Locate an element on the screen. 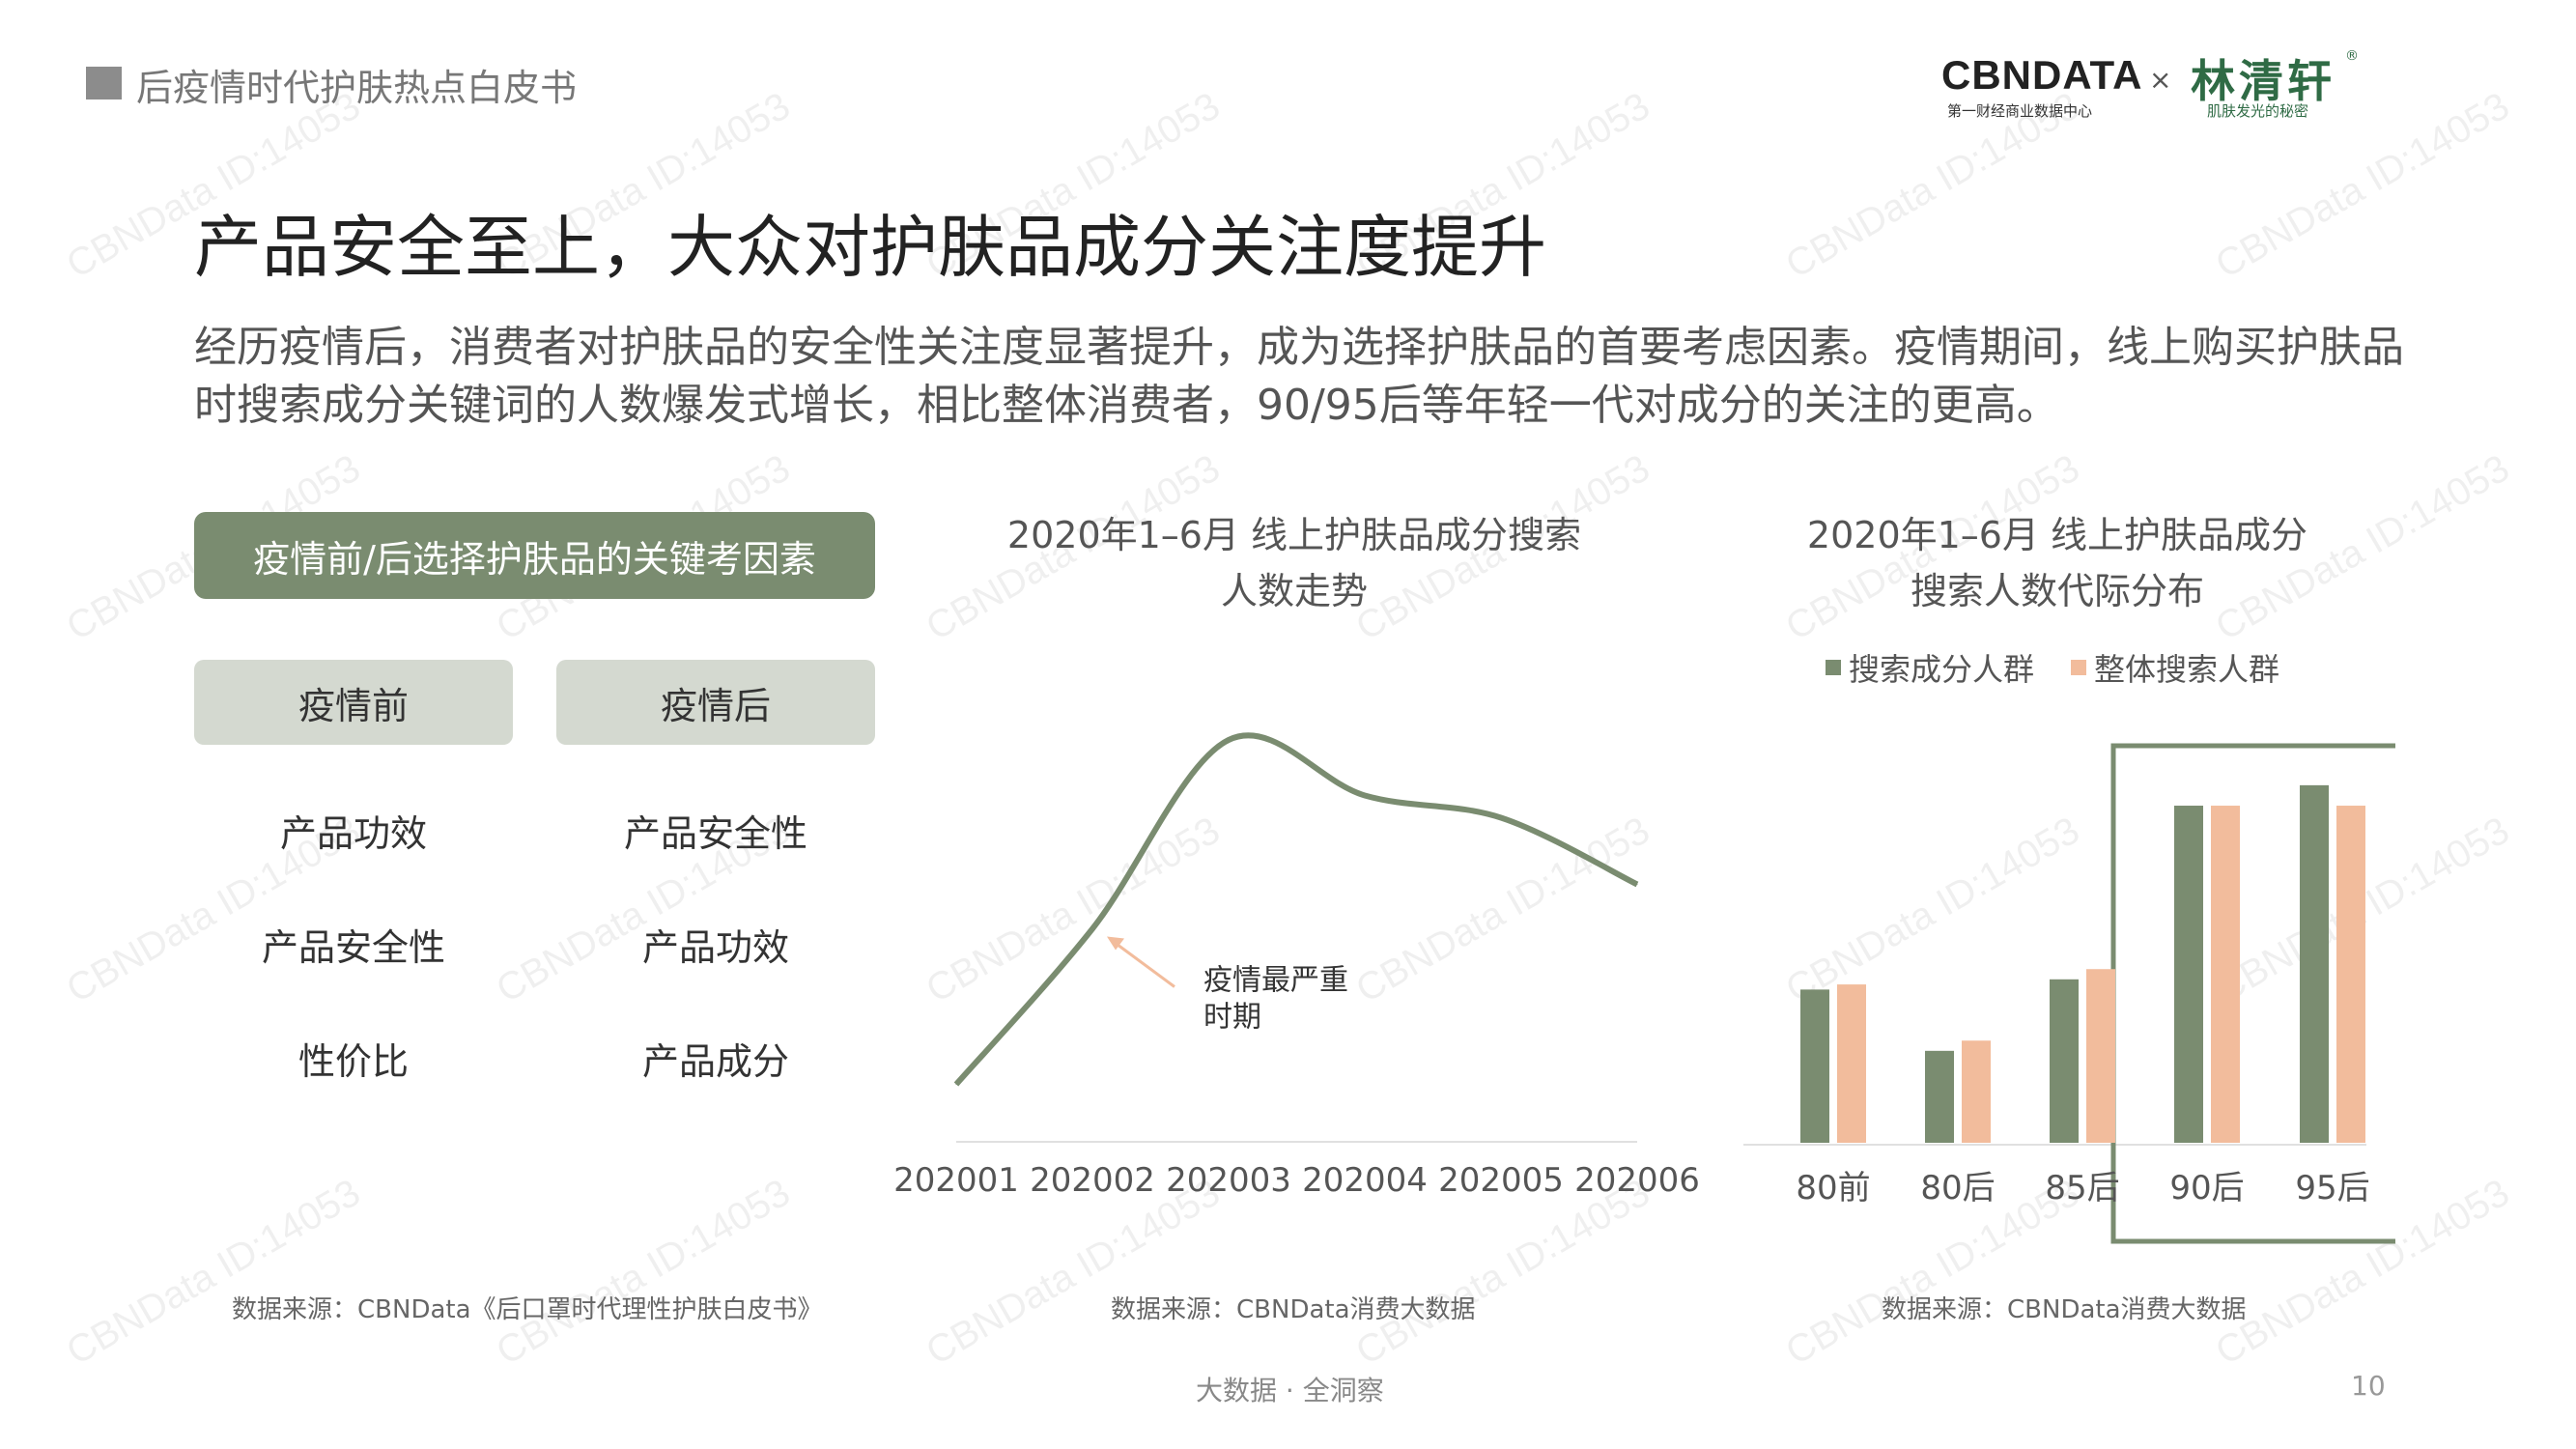 The height and width of the screenshot is (1449, 2576). bar-chart-title: 2020年1–6月 线上护肤品成分 搜索人数代际分布 is located at coordinates (2057, 563).